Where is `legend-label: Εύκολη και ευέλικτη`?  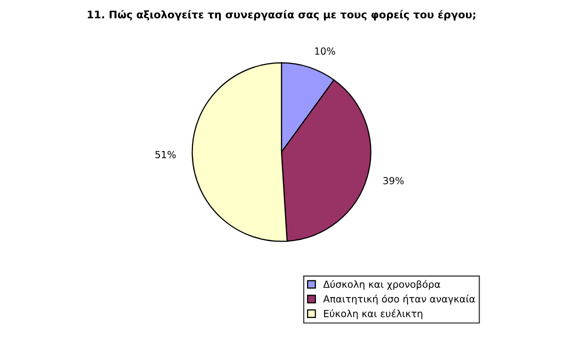
legend-label: Εύκολη και ευέλικτη is located at coordinates (373, 314).